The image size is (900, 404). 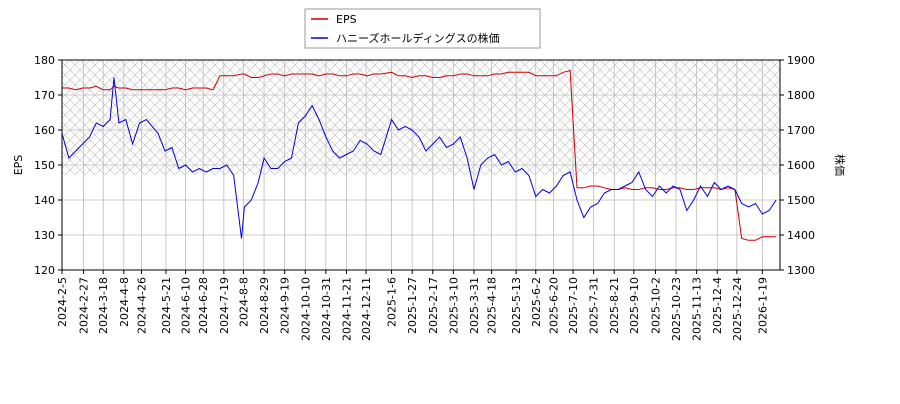 I want to click on x-tick-label: 2025-3-10, so click(x=453, y=305).